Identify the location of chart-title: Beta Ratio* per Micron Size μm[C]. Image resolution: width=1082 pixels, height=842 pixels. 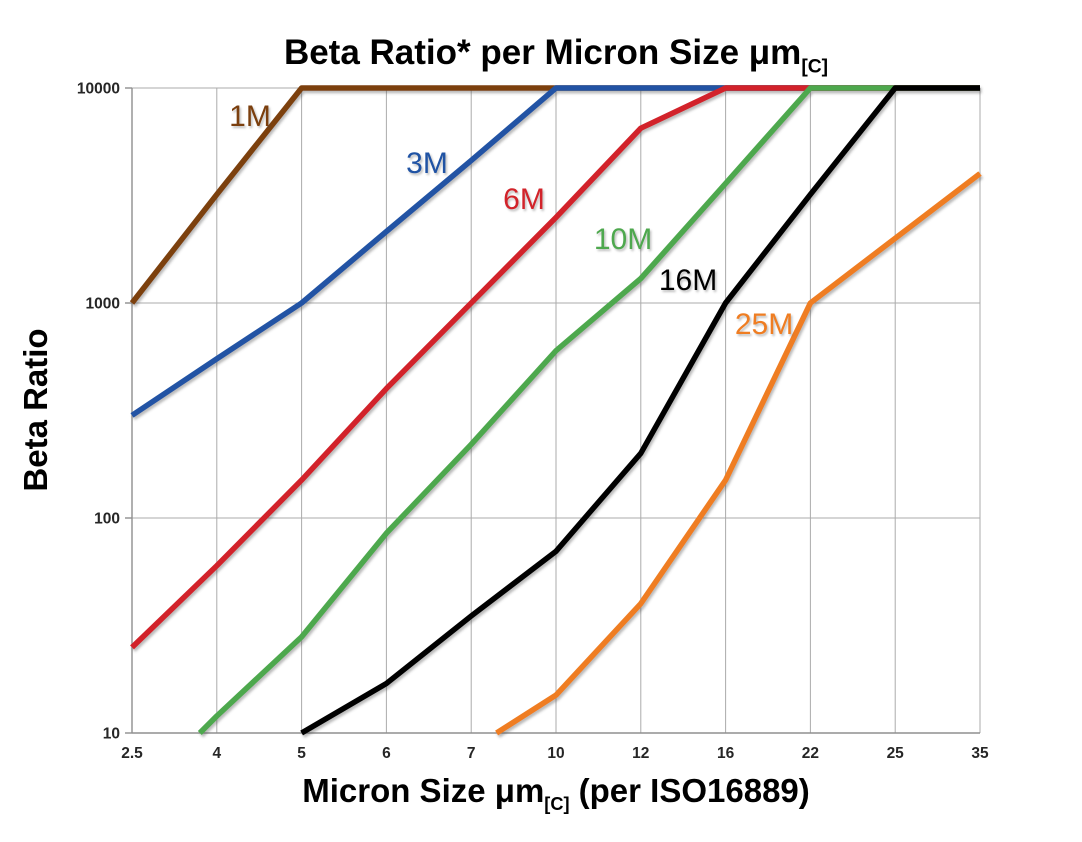
(556, 56).